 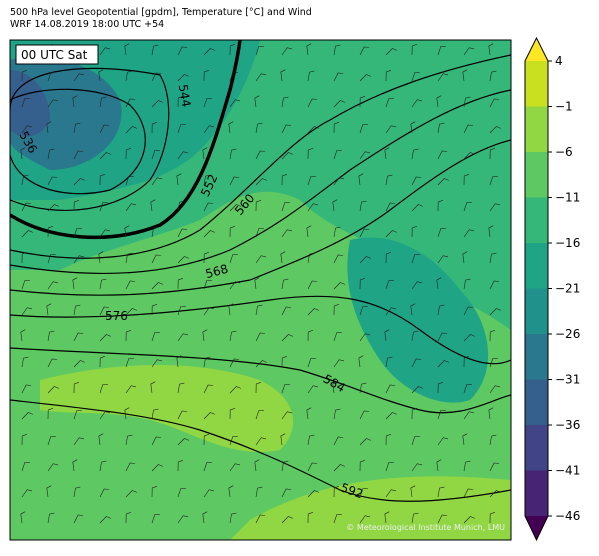 I want to click on colorbar-label: −26, so click(x=567, y=334).